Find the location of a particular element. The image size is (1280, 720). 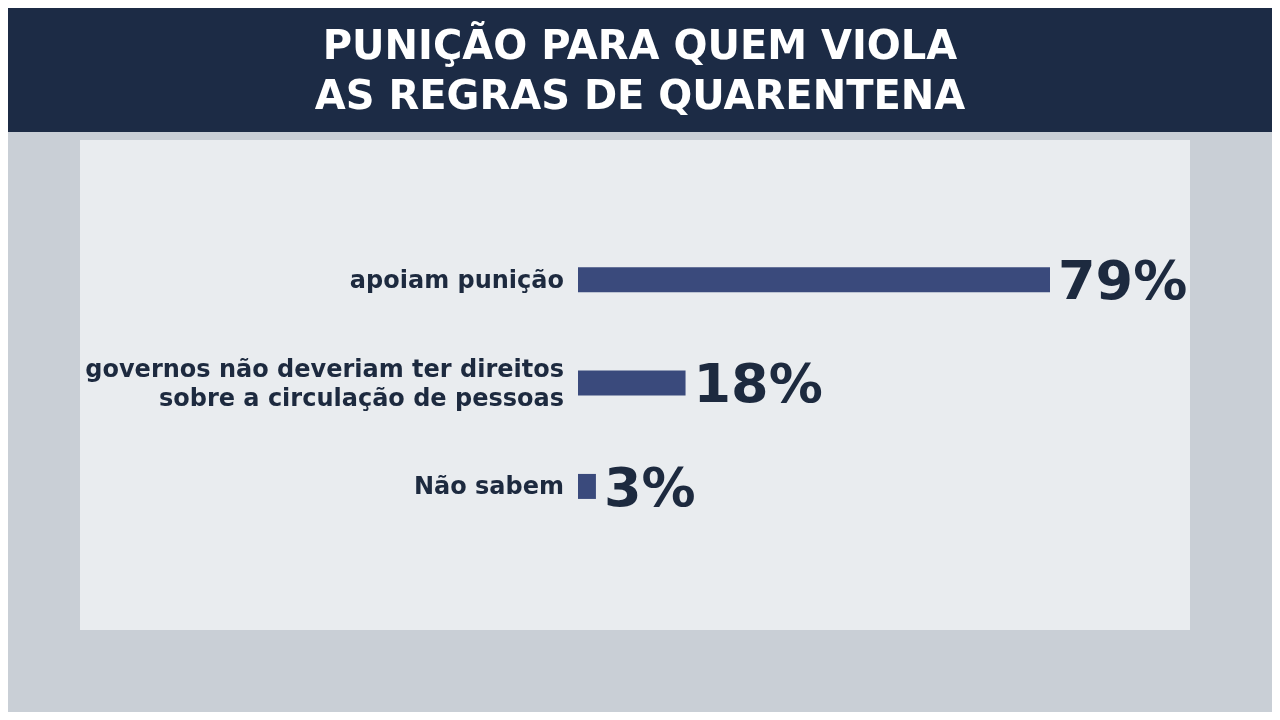

data-label: 79% is located at coordinates (1123, 280).